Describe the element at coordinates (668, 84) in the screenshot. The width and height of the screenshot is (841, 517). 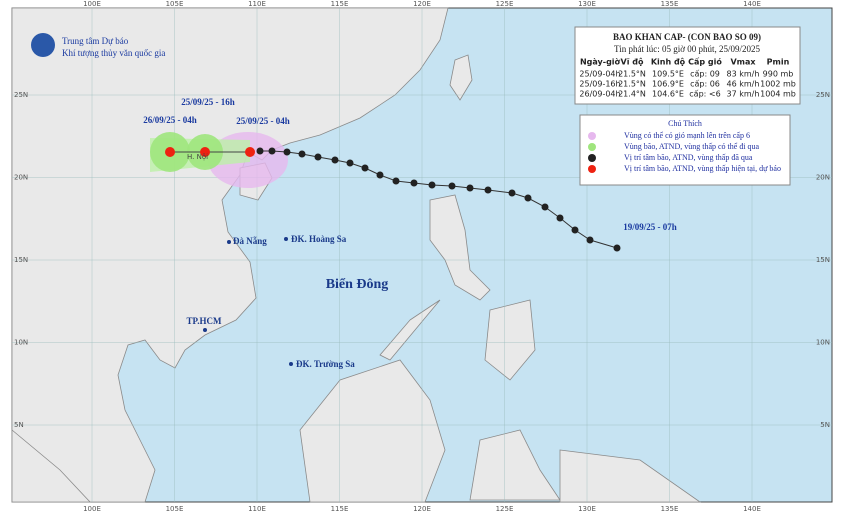
I see `table-cell: 106.9°E` at that location.